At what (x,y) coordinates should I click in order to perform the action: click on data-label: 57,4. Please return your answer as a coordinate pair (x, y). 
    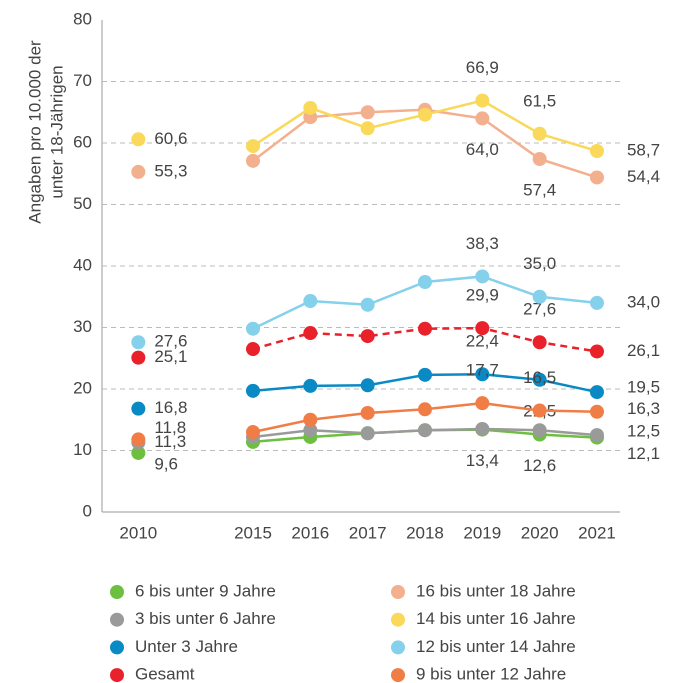
    Looking at the image, I should click on (539, 189).